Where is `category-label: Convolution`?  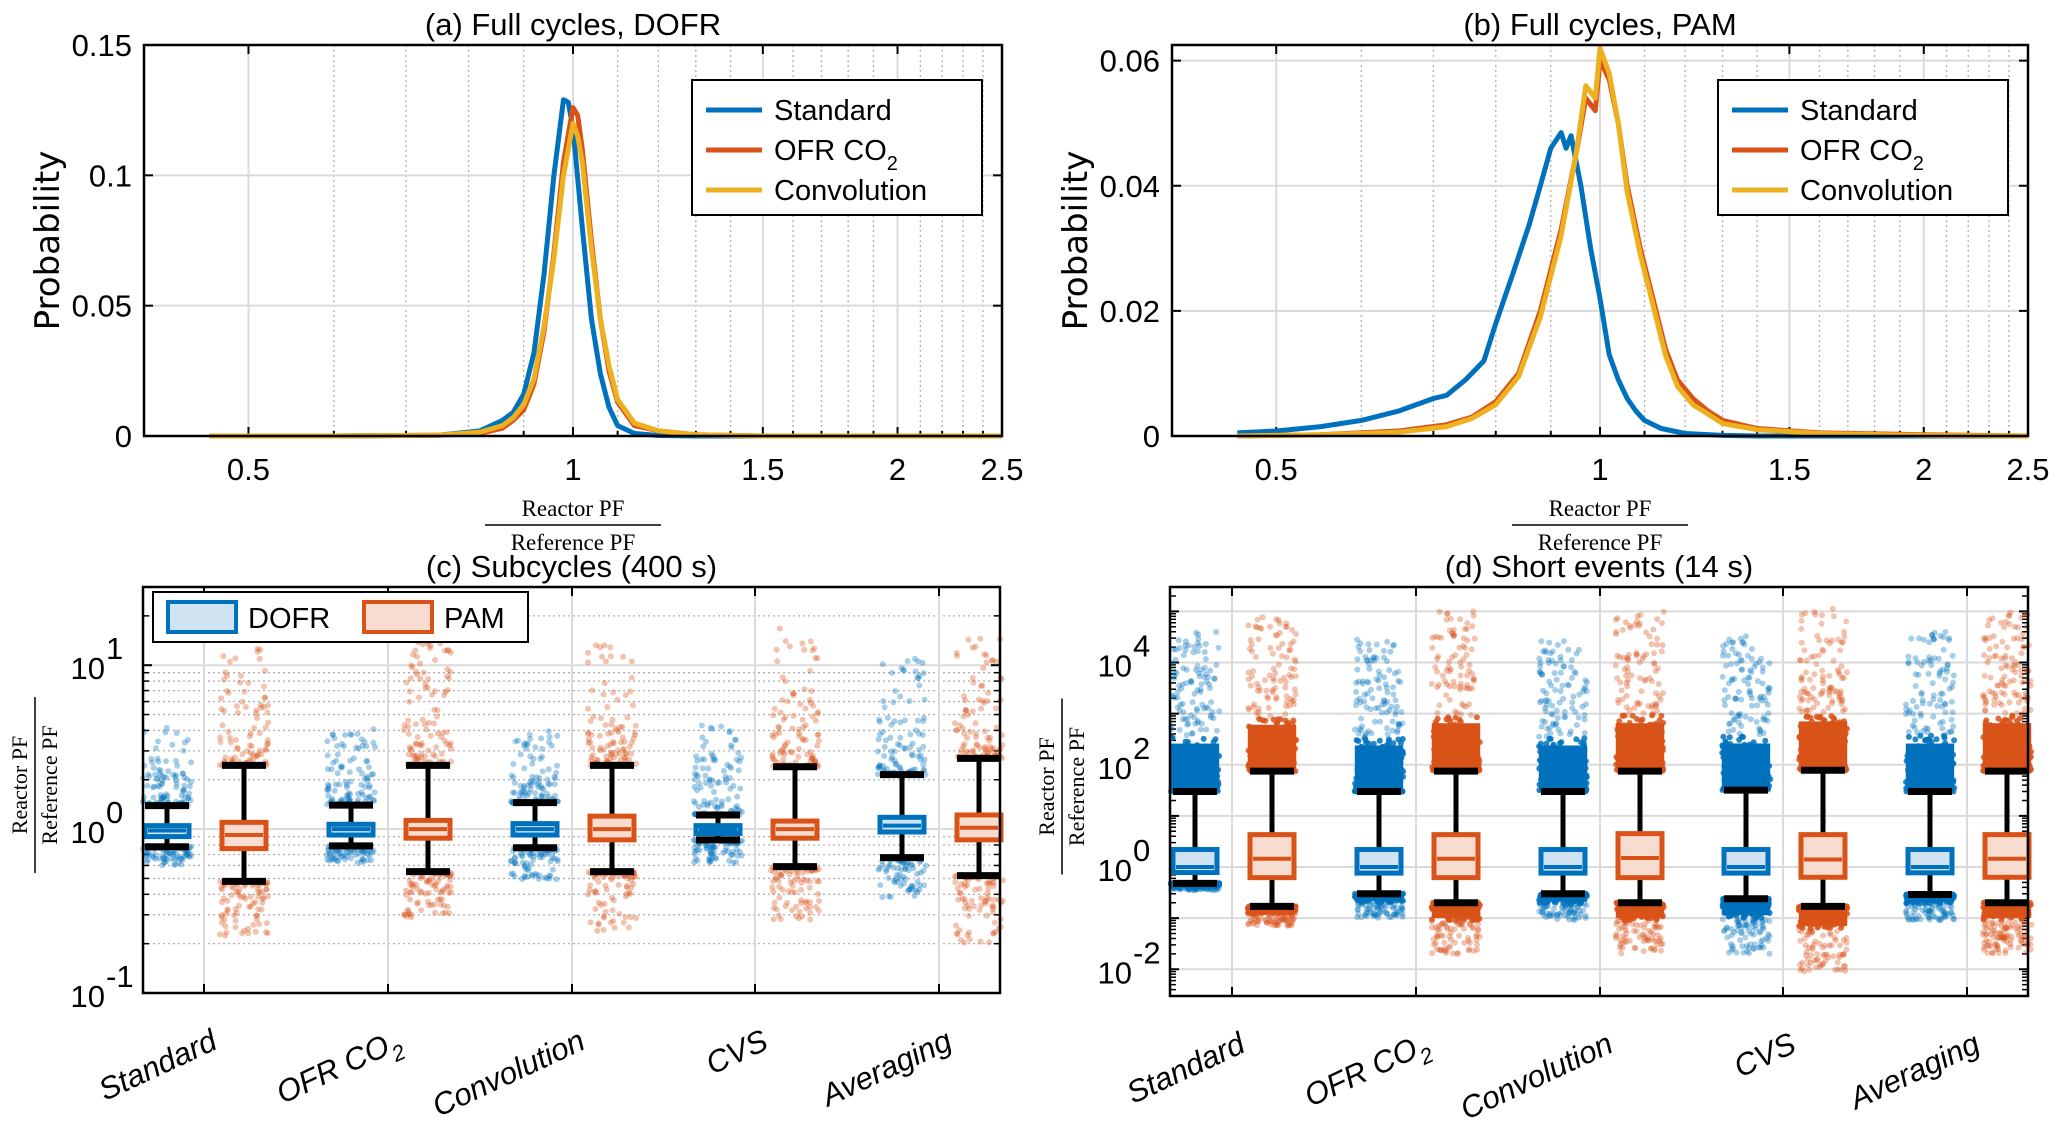 category-label: Convolution is located at coordinates (1536, 1076).